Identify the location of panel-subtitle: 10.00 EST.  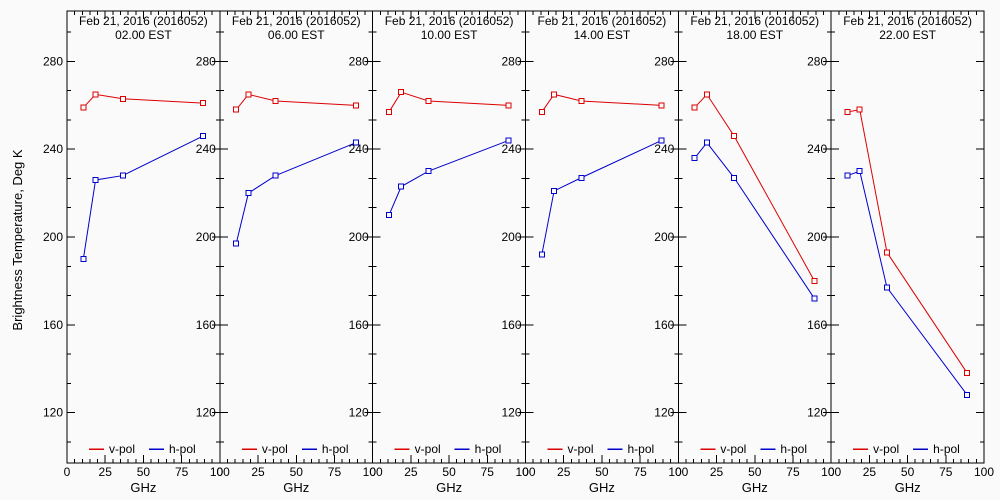
(449, 35).